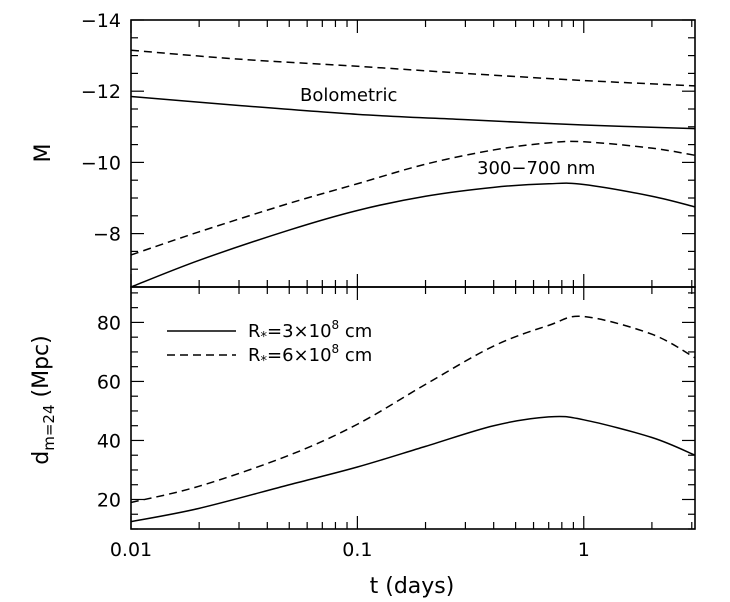  What do you see at coordinates (101, 21) in the screenshot?
I see `top-y-tick-label: −14` at bounding box center [101, 21].